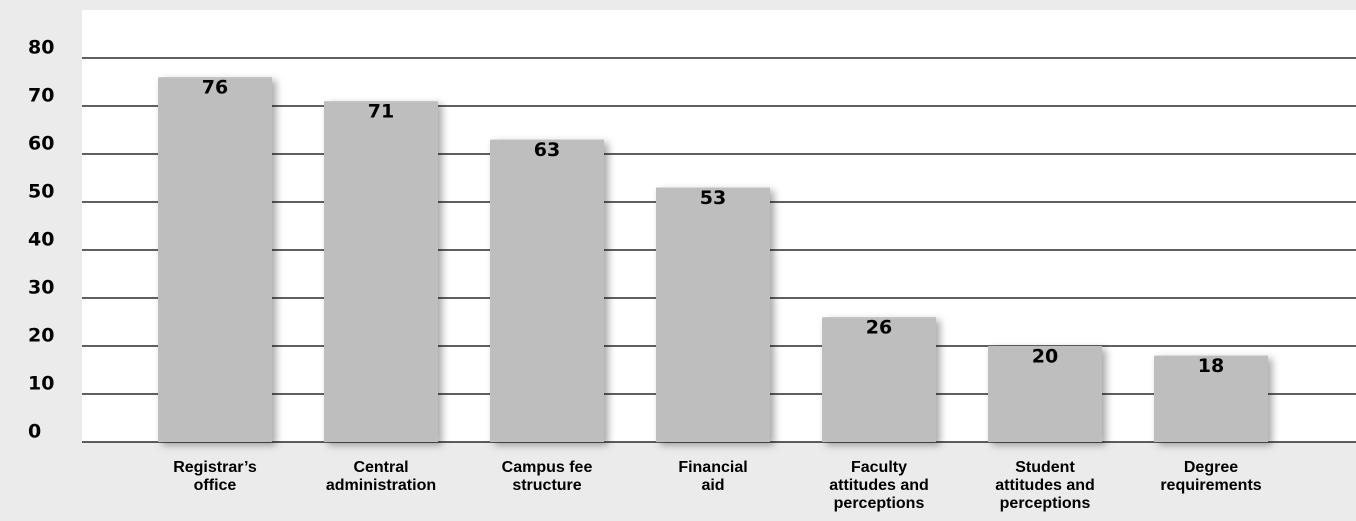  Describe the element at coordinates (41, 384) in the screenshot. I see `y-tick-label: 10` at that location.